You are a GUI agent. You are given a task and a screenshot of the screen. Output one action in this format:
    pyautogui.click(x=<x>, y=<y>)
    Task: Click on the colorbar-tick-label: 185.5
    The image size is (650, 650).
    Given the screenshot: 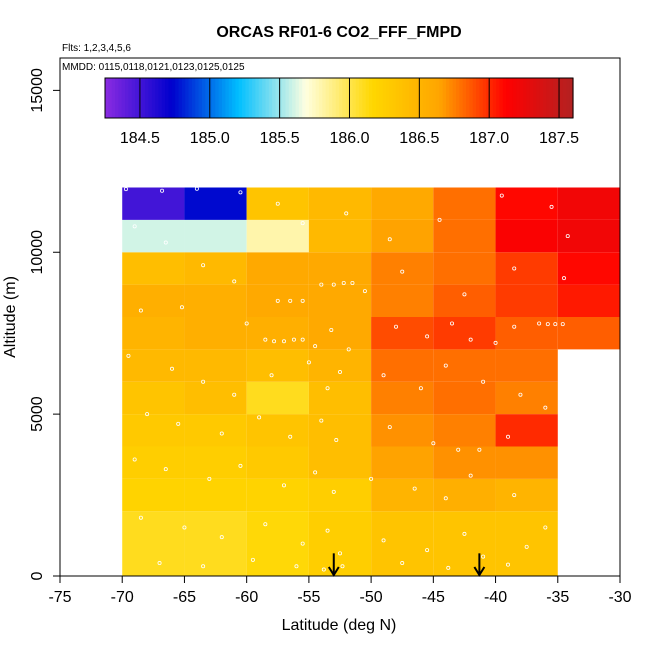 What is the action you would take?
    pyautogui.click(x=280, y=138)
    